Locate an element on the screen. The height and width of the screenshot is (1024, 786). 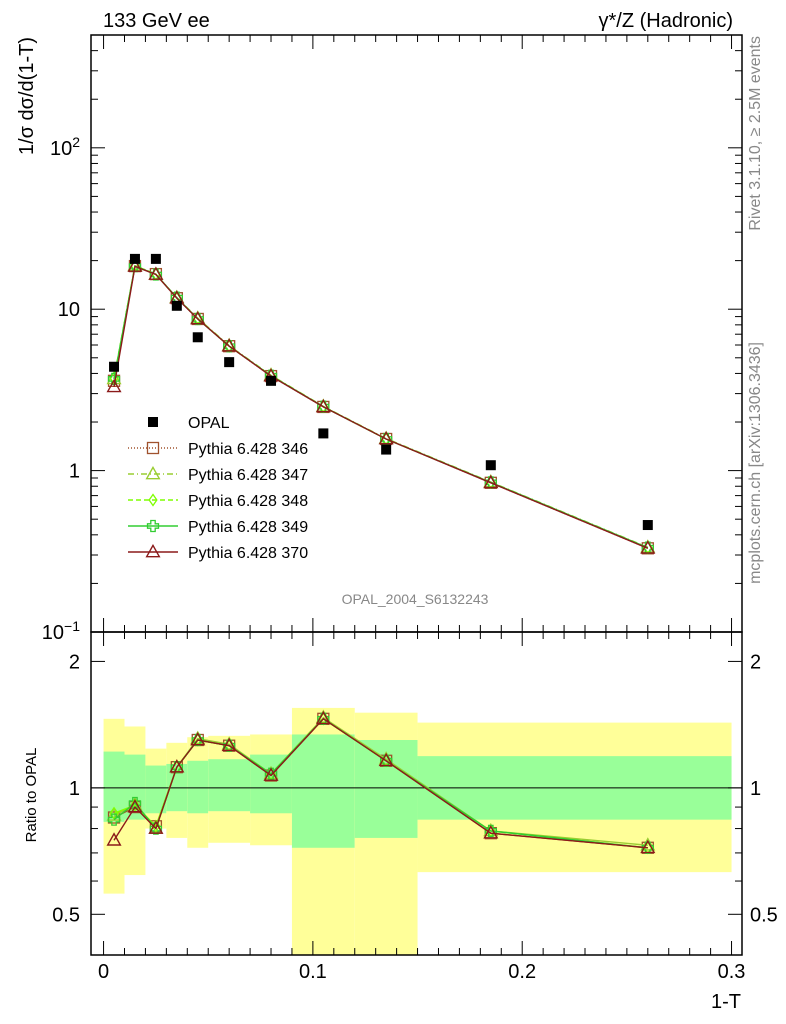
legend-label-opal: OPAL is located at coordinates (209, 423).